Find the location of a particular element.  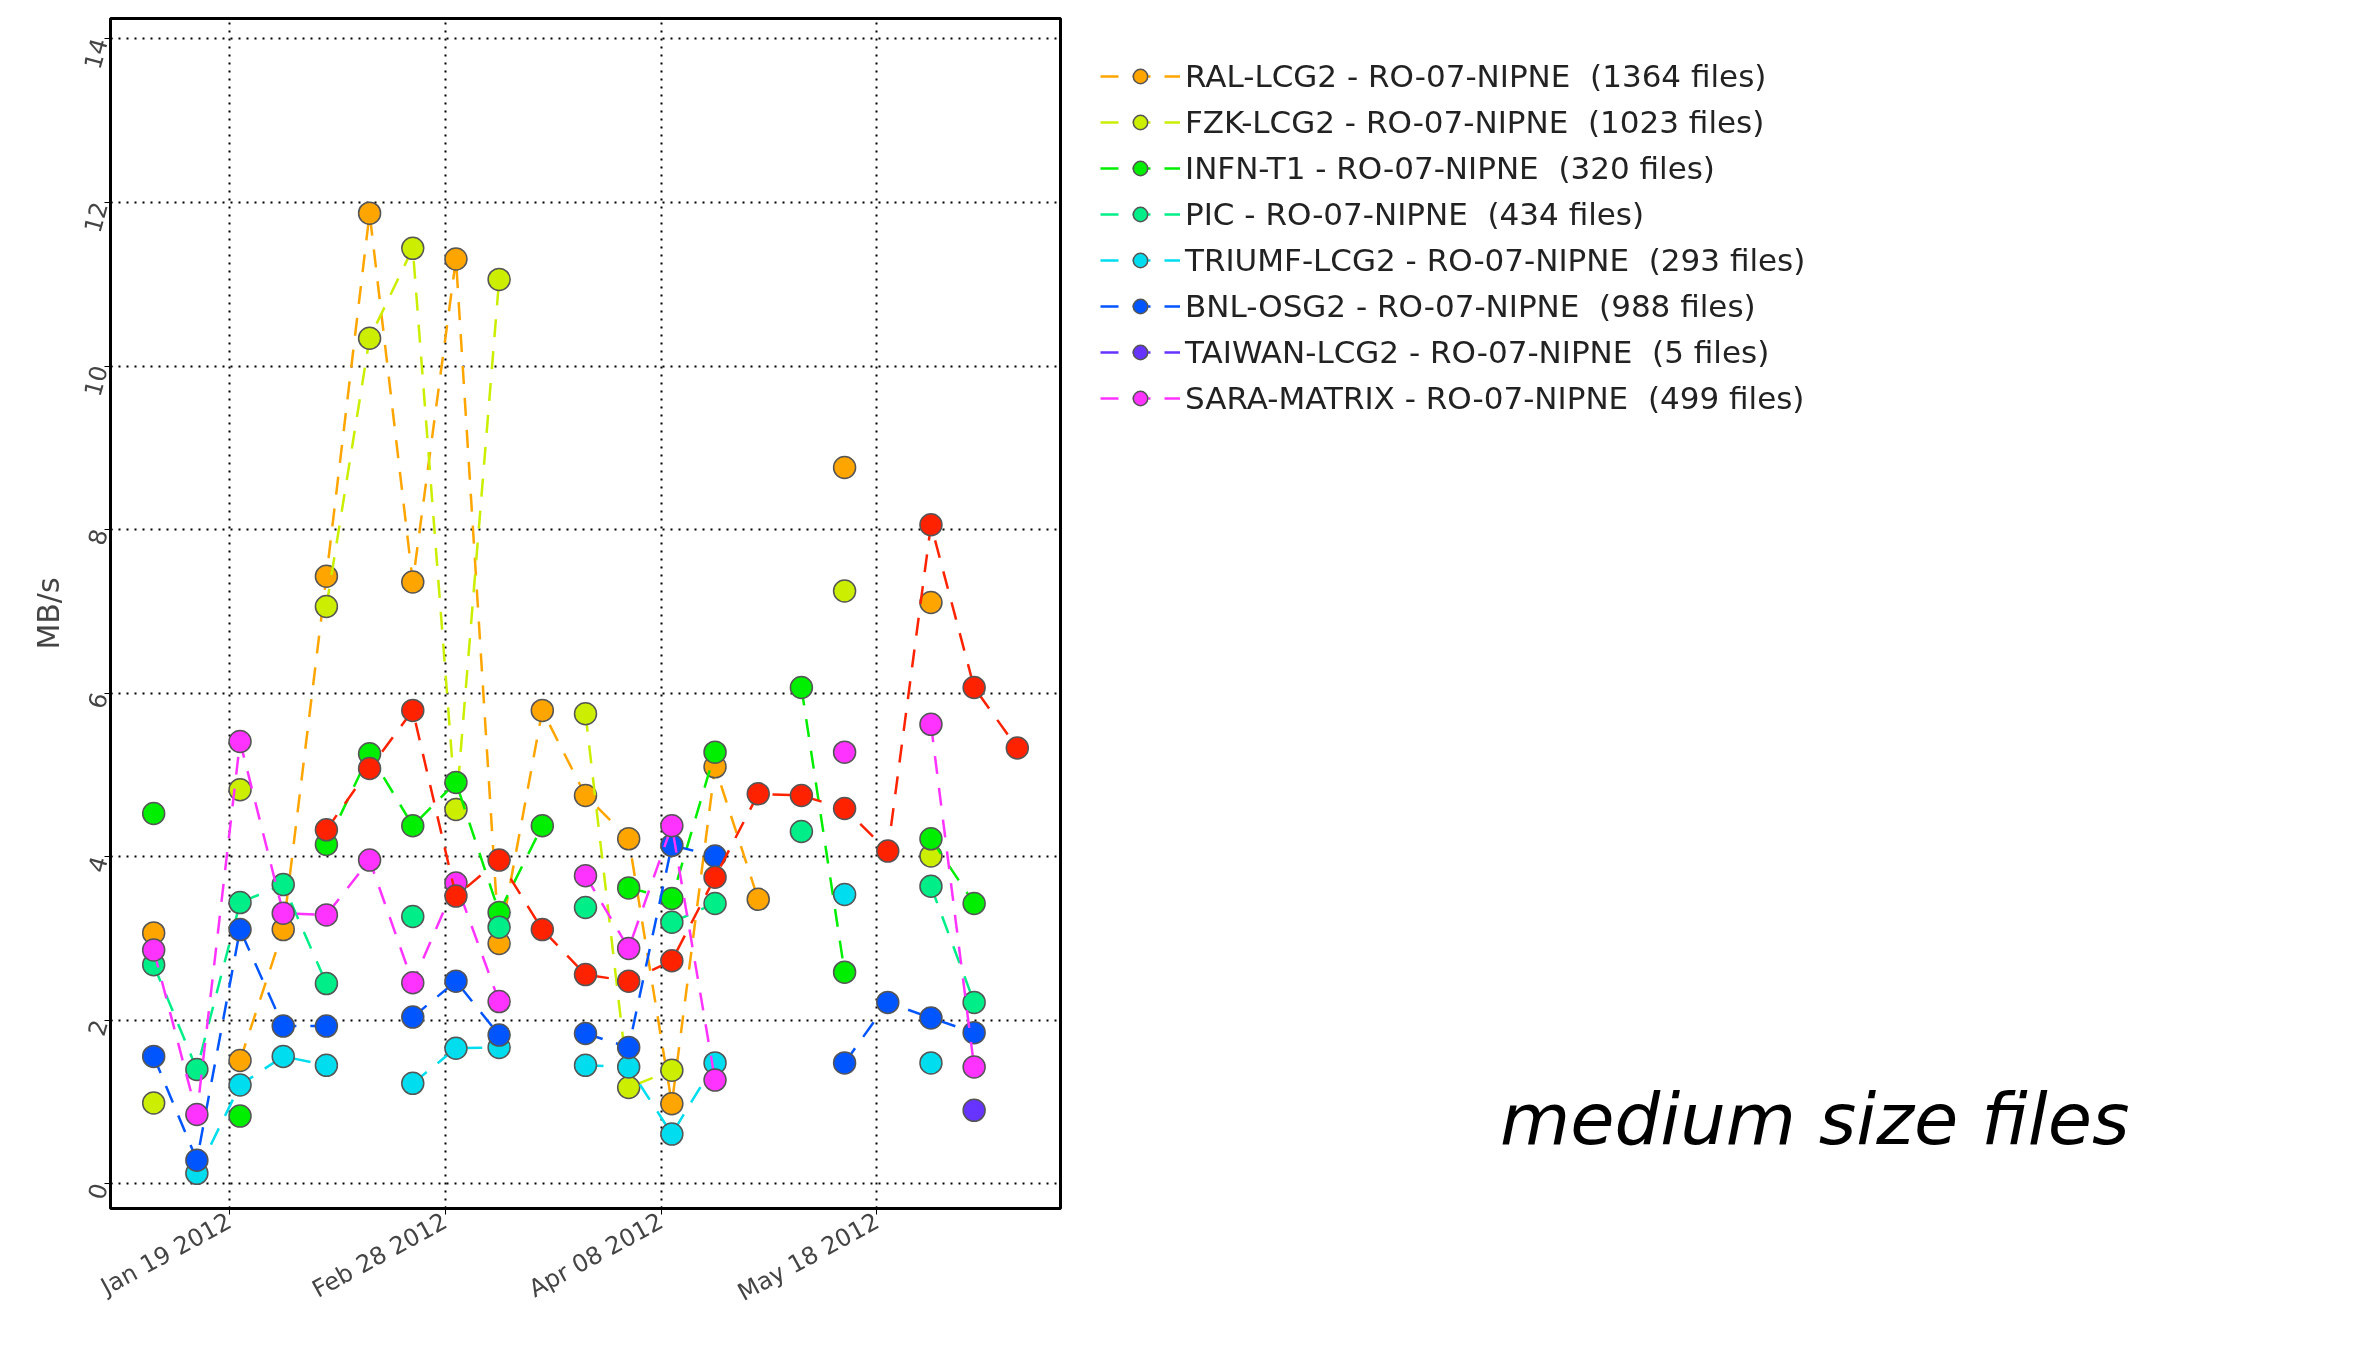

legend-label: PIC - RO-07-NIPNE (434 files) is located at coordinates (1415, 214).